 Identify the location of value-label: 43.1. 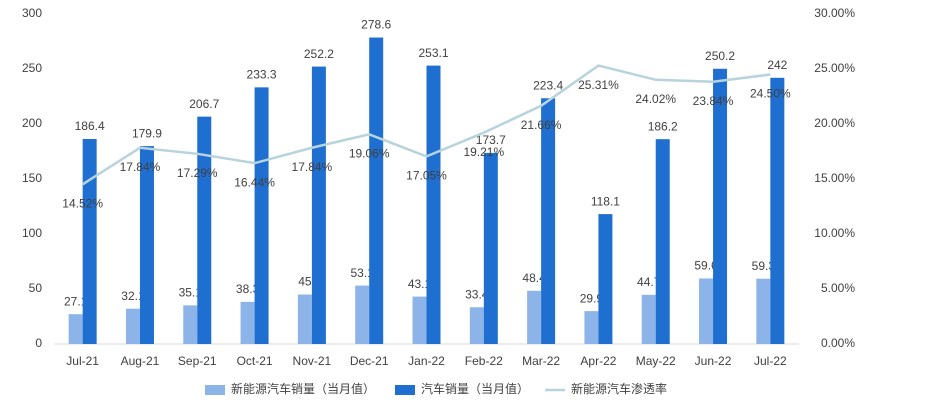
(420, 284).